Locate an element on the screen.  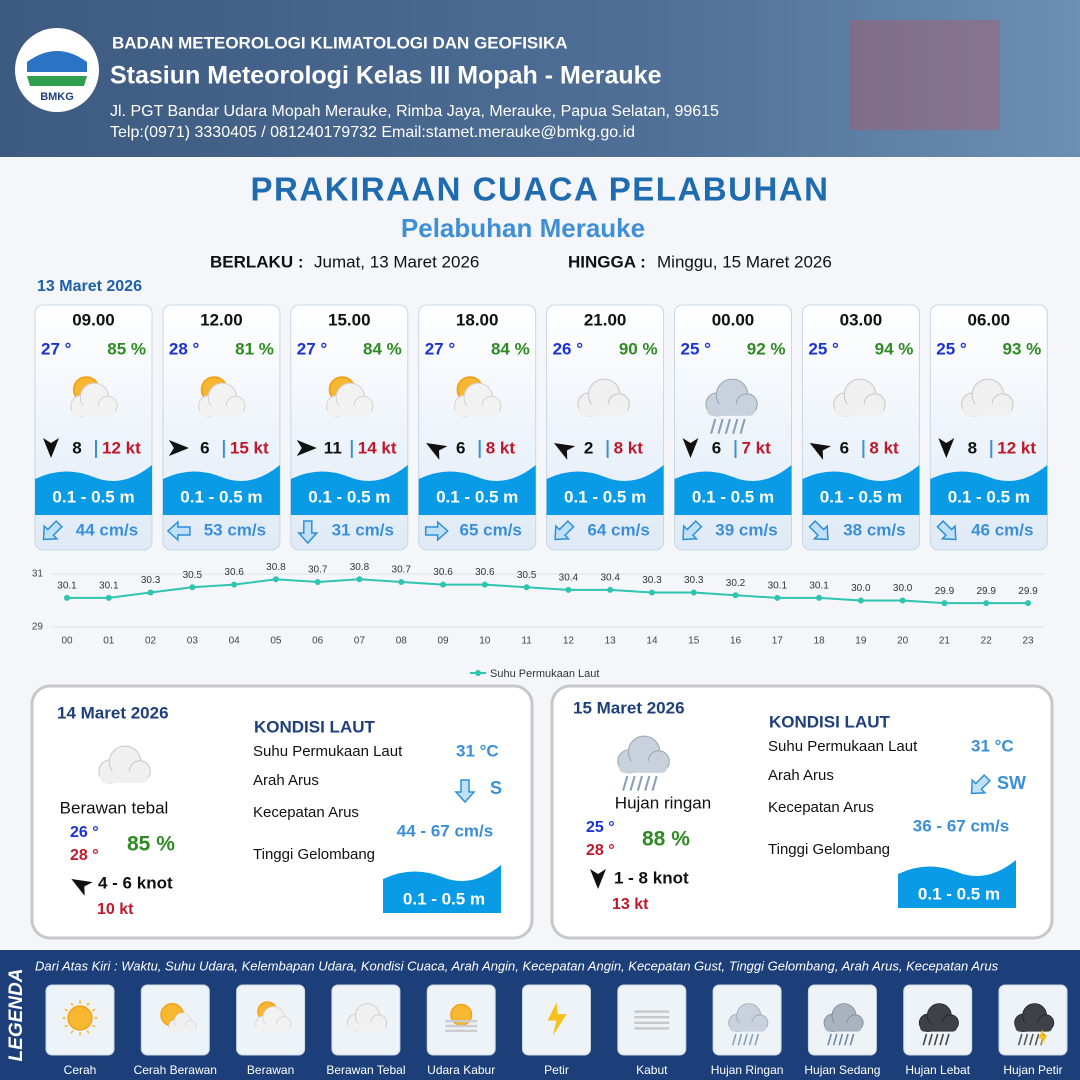
legend-swatch is located at coordinates (478, 673).